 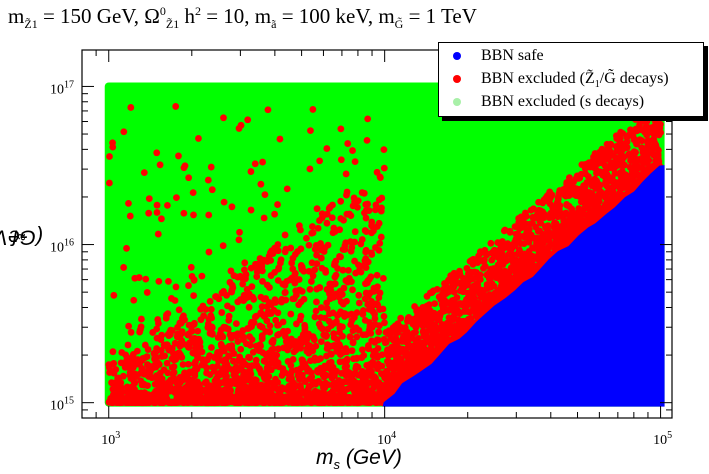 What do you see at coordinates (386, 439) in the screenshot?
I see `x-tick-label: 10⁴` at bounding box center [386, 439].